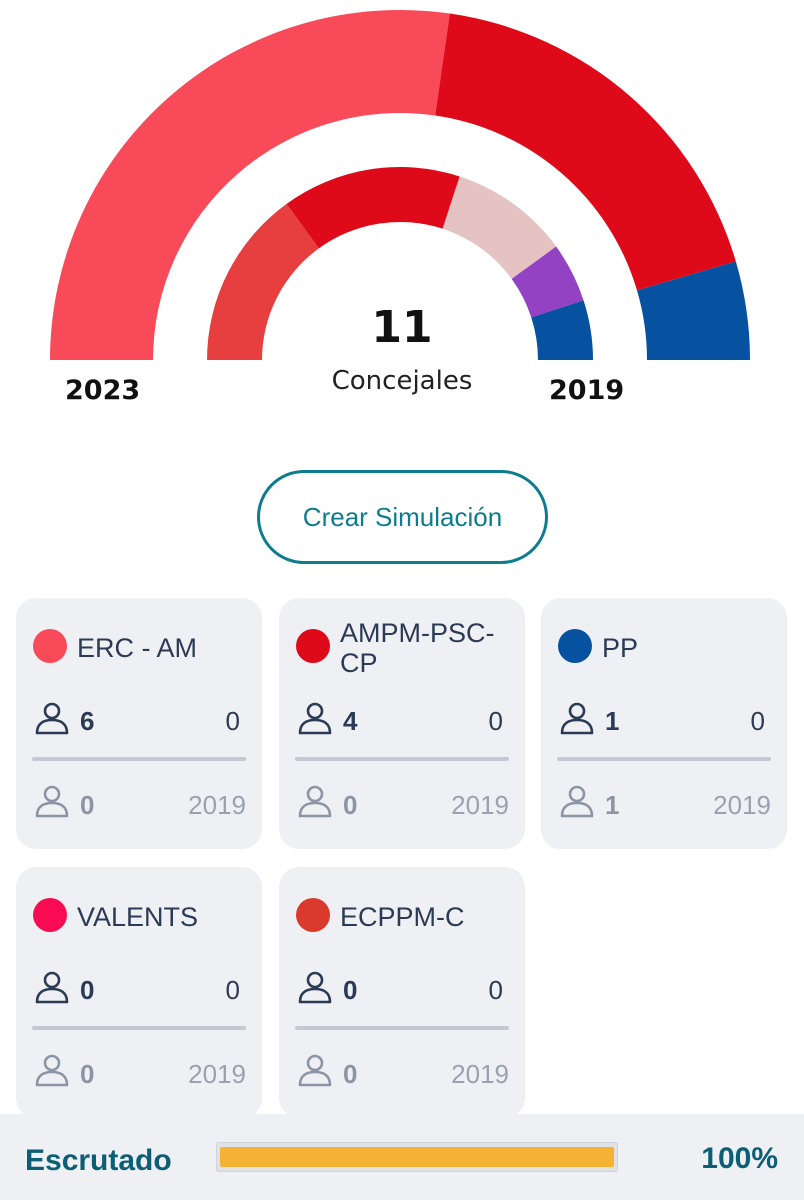  I want to click on party-name: PP, so click(620, 648).